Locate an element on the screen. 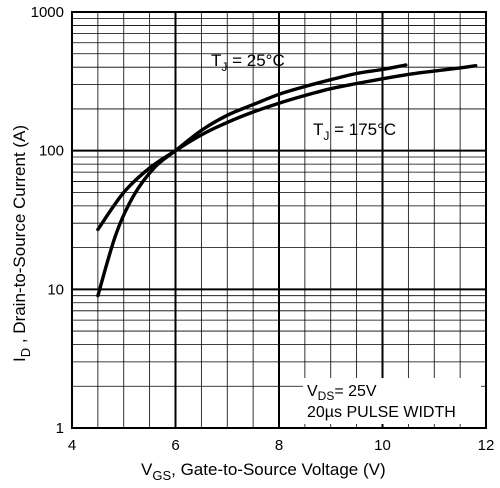 Image resolution: width=500 pixels, height=488 pixels. annotation-vds: VDS= 25V is located at coordinates (342, 393).